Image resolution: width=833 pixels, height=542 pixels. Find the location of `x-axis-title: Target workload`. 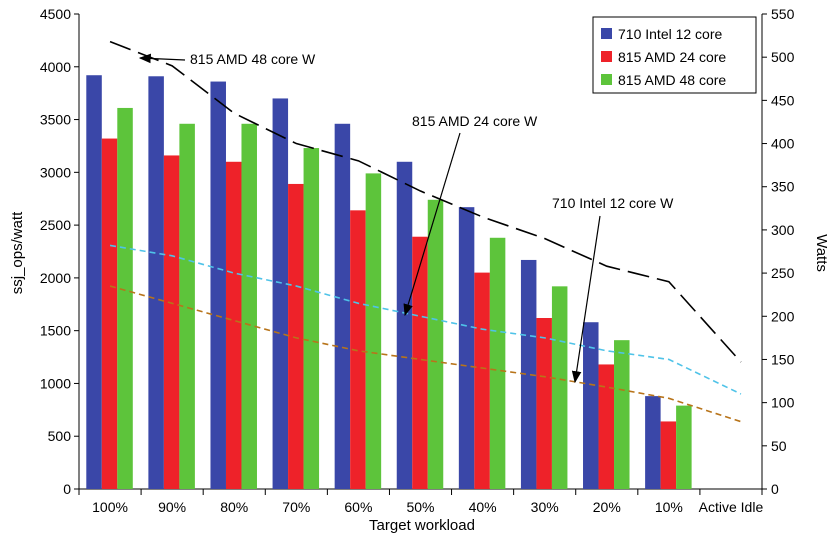

x-axis-title: Target workload is located at coordinates (422, 525).